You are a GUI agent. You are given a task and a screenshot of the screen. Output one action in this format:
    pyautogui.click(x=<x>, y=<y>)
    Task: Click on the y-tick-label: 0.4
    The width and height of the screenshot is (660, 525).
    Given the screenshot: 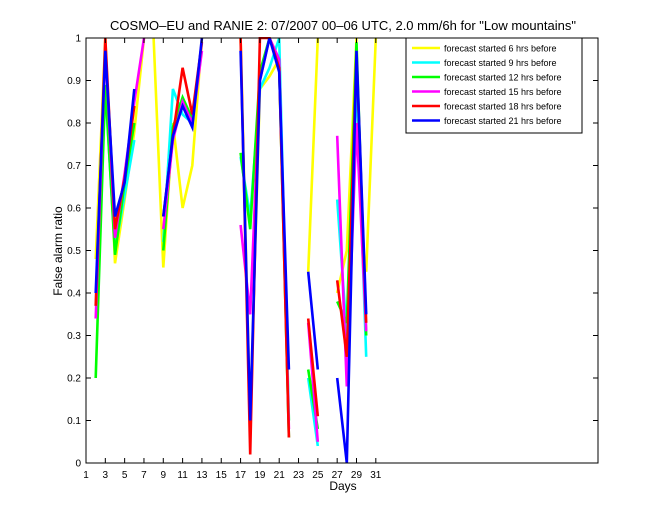 What is the action you would take?
    pyautogui.click(x=74, y=294)
    